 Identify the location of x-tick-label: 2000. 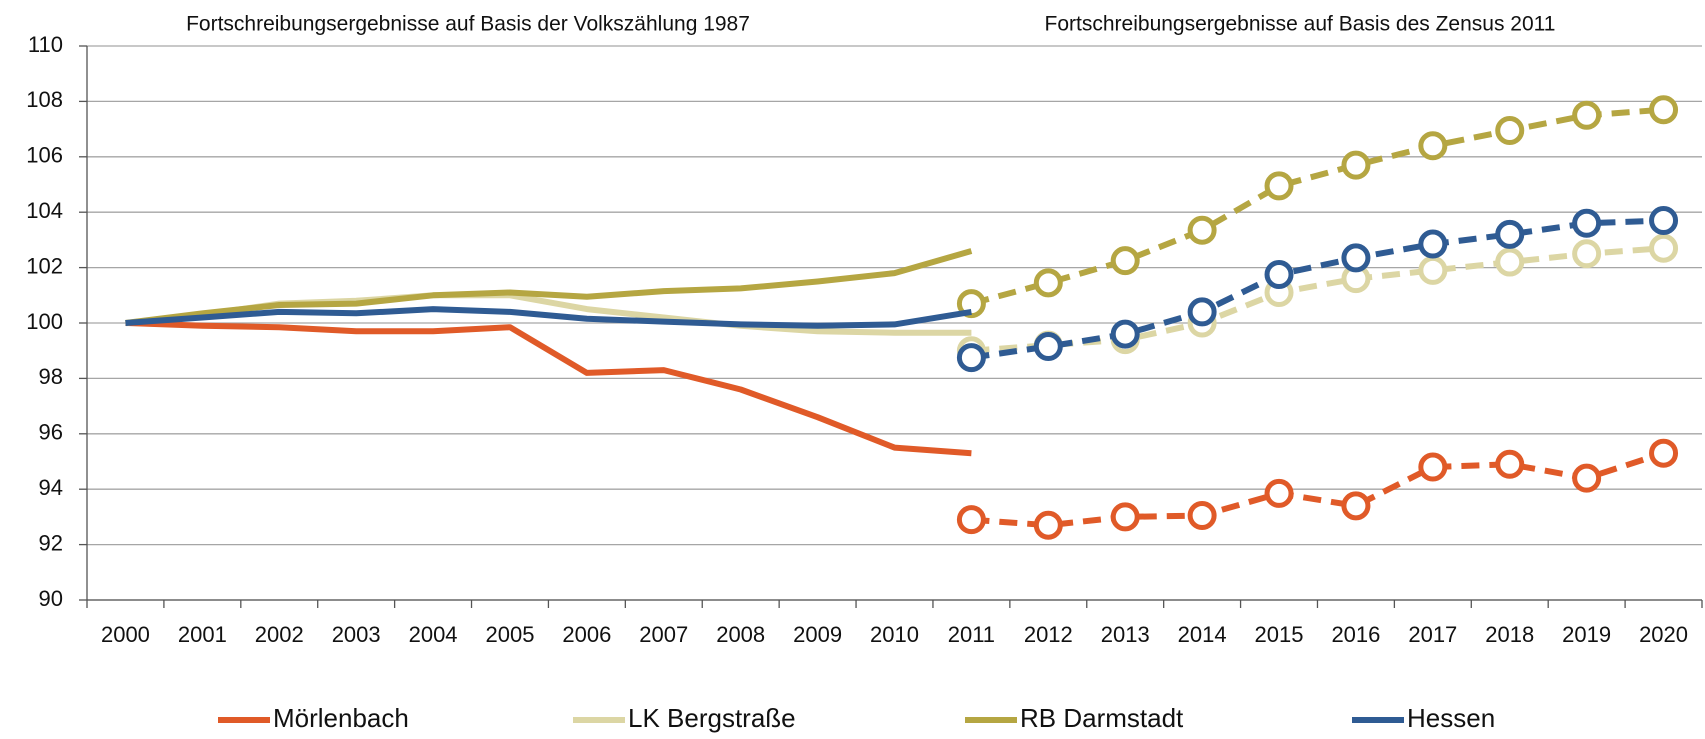
(125, 634).